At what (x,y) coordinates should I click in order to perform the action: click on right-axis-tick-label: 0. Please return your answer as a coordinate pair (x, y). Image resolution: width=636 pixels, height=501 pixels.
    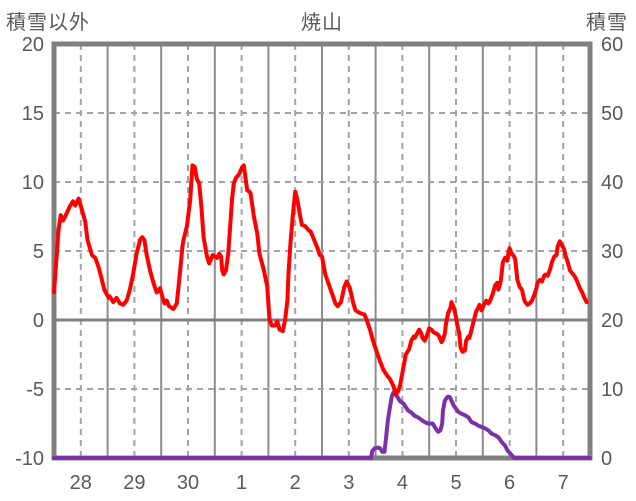
    Looking at the image, I should click on (606, 459).